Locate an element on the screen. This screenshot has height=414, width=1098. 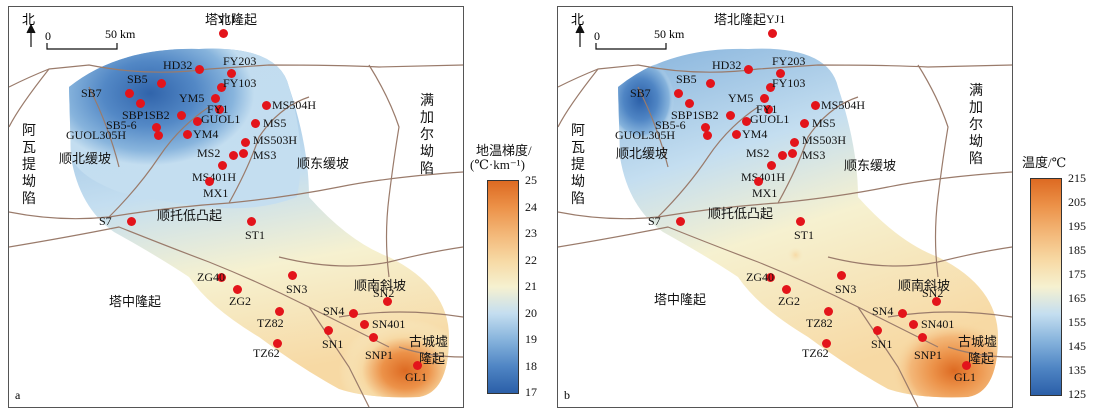
well-label: GUOL305H is located at coordinates (96, 135).